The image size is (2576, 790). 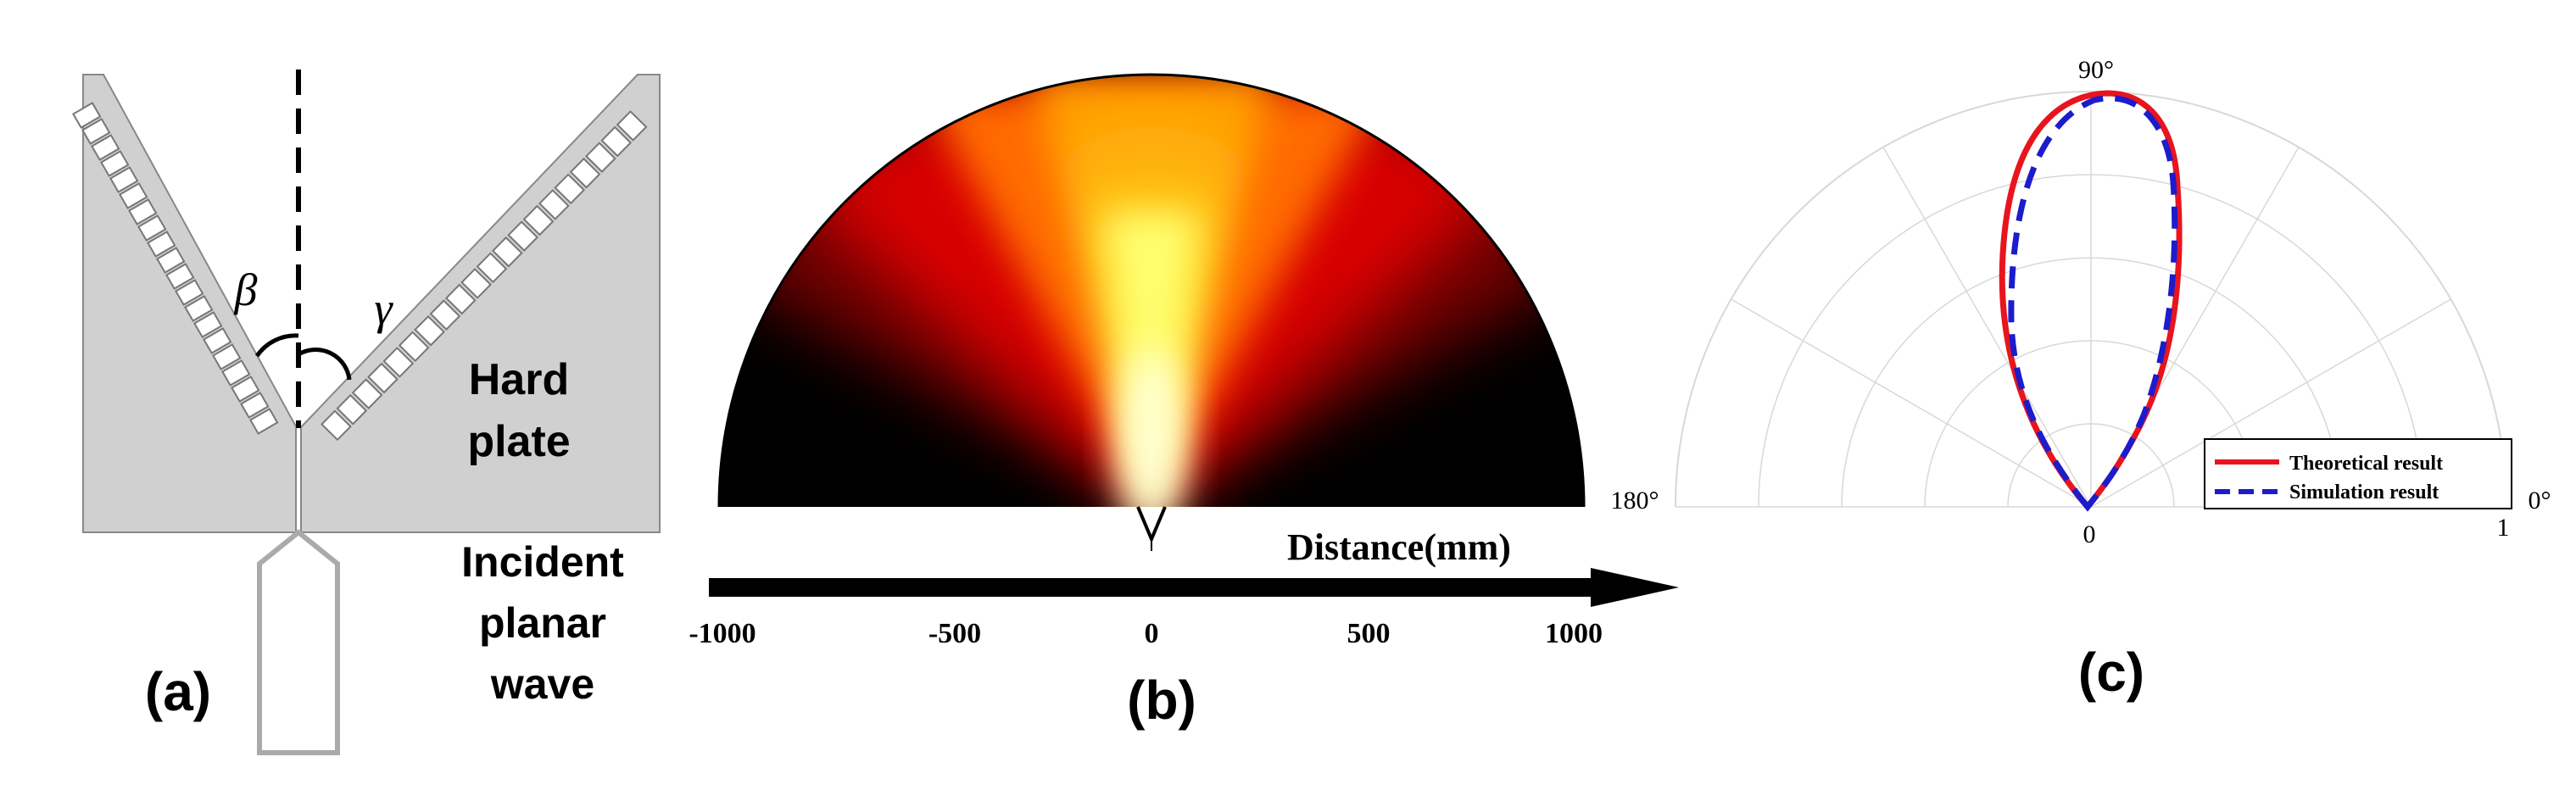 What do you see at coordinates (1399, 547) in the screenshot?
I see `distance-axis-label: Distance(mm)` at bounding box center [1399, 547].